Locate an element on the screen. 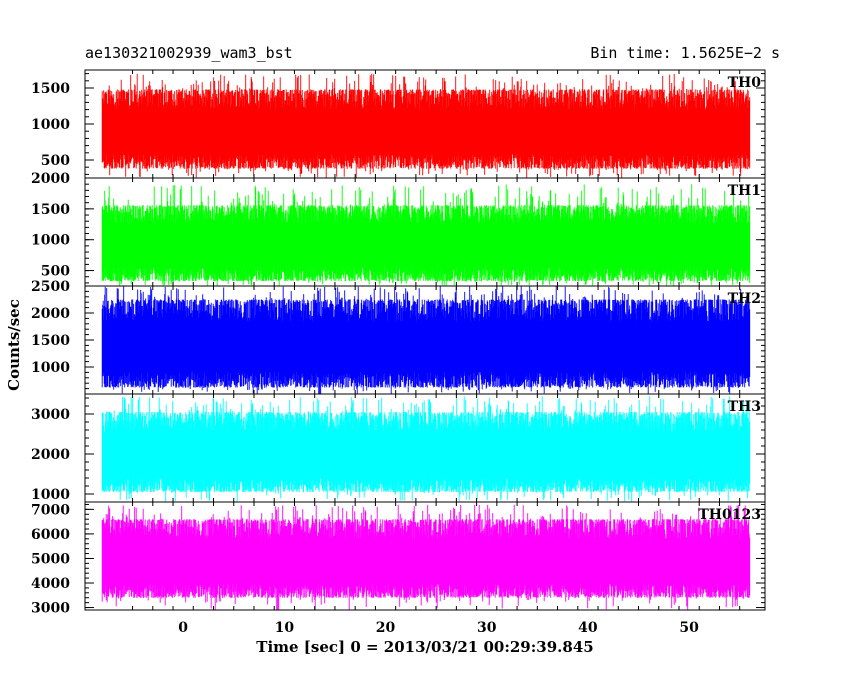 The width and height of the screenshot is (850, 680). series-trace-th0 is located at coordinates (426, 125).